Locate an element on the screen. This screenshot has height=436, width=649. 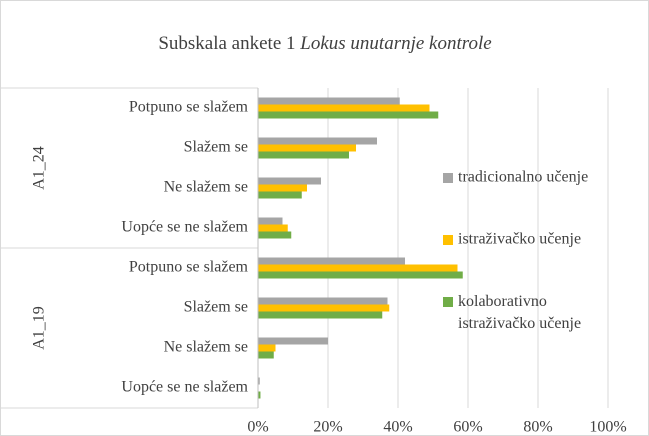
x-tick-label: 40% is located at coordinates (397, 427).